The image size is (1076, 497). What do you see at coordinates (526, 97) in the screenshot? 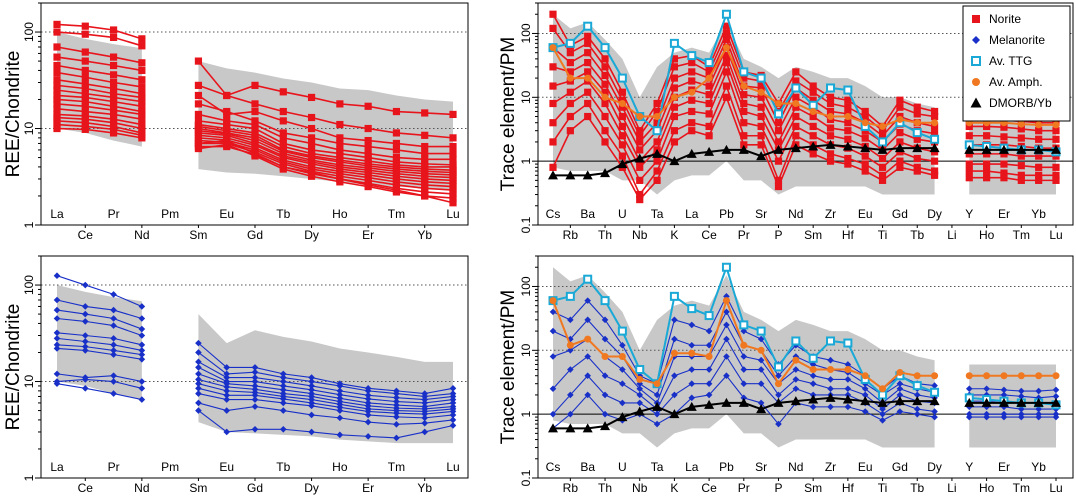
I see `y-tick-label: 10` at bounding box center [526, 97].